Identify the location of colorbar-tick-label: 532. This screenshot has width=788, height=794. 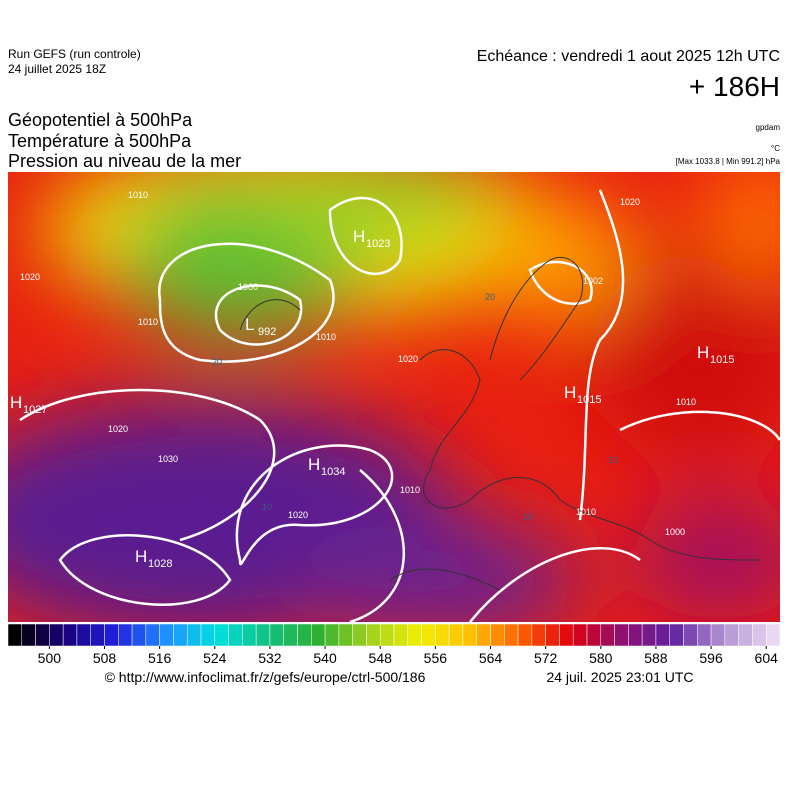
(270, 658).